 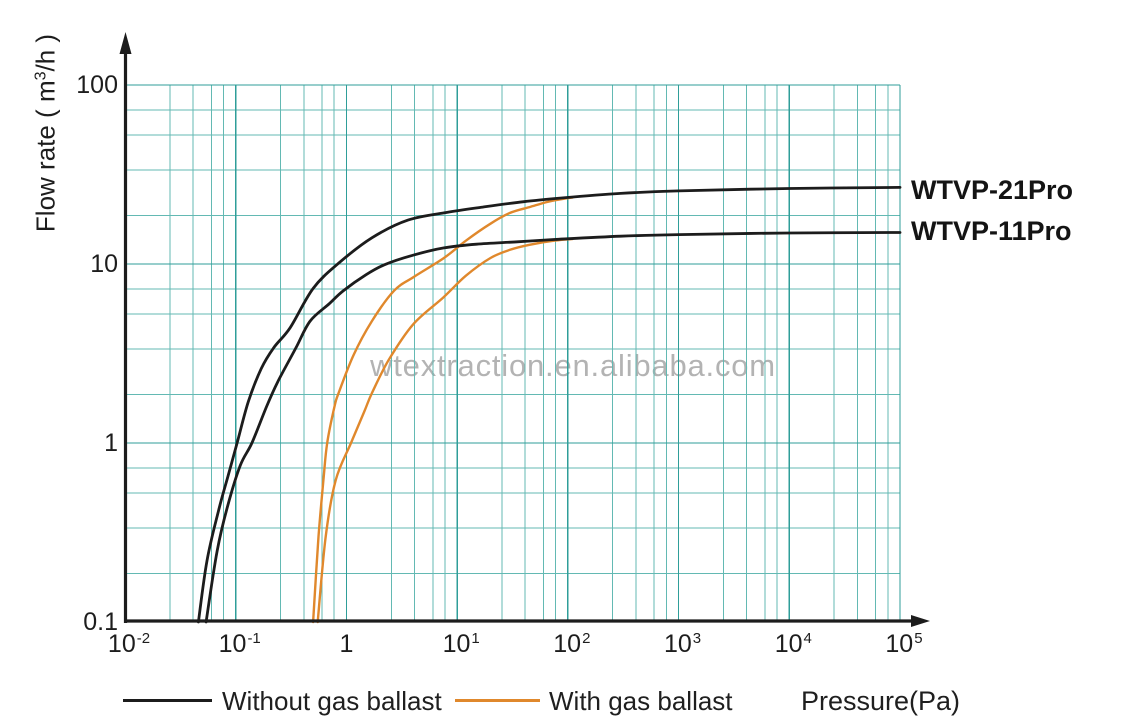 What do you see at coordinates (100, 622) in the screenshot?
I see `y-tick-label: 0.1` at bounding box center [100, 622].